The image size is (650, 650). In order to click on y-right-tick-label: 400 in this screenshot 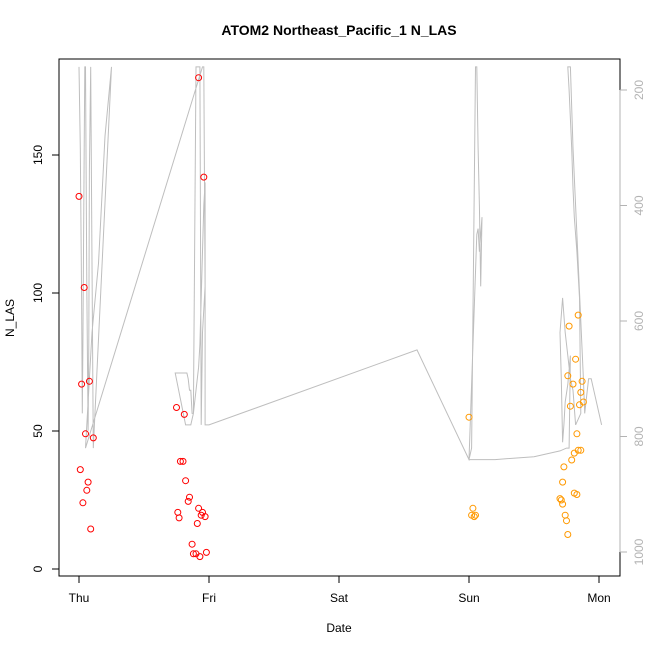, I will do `click(639, 205)`.